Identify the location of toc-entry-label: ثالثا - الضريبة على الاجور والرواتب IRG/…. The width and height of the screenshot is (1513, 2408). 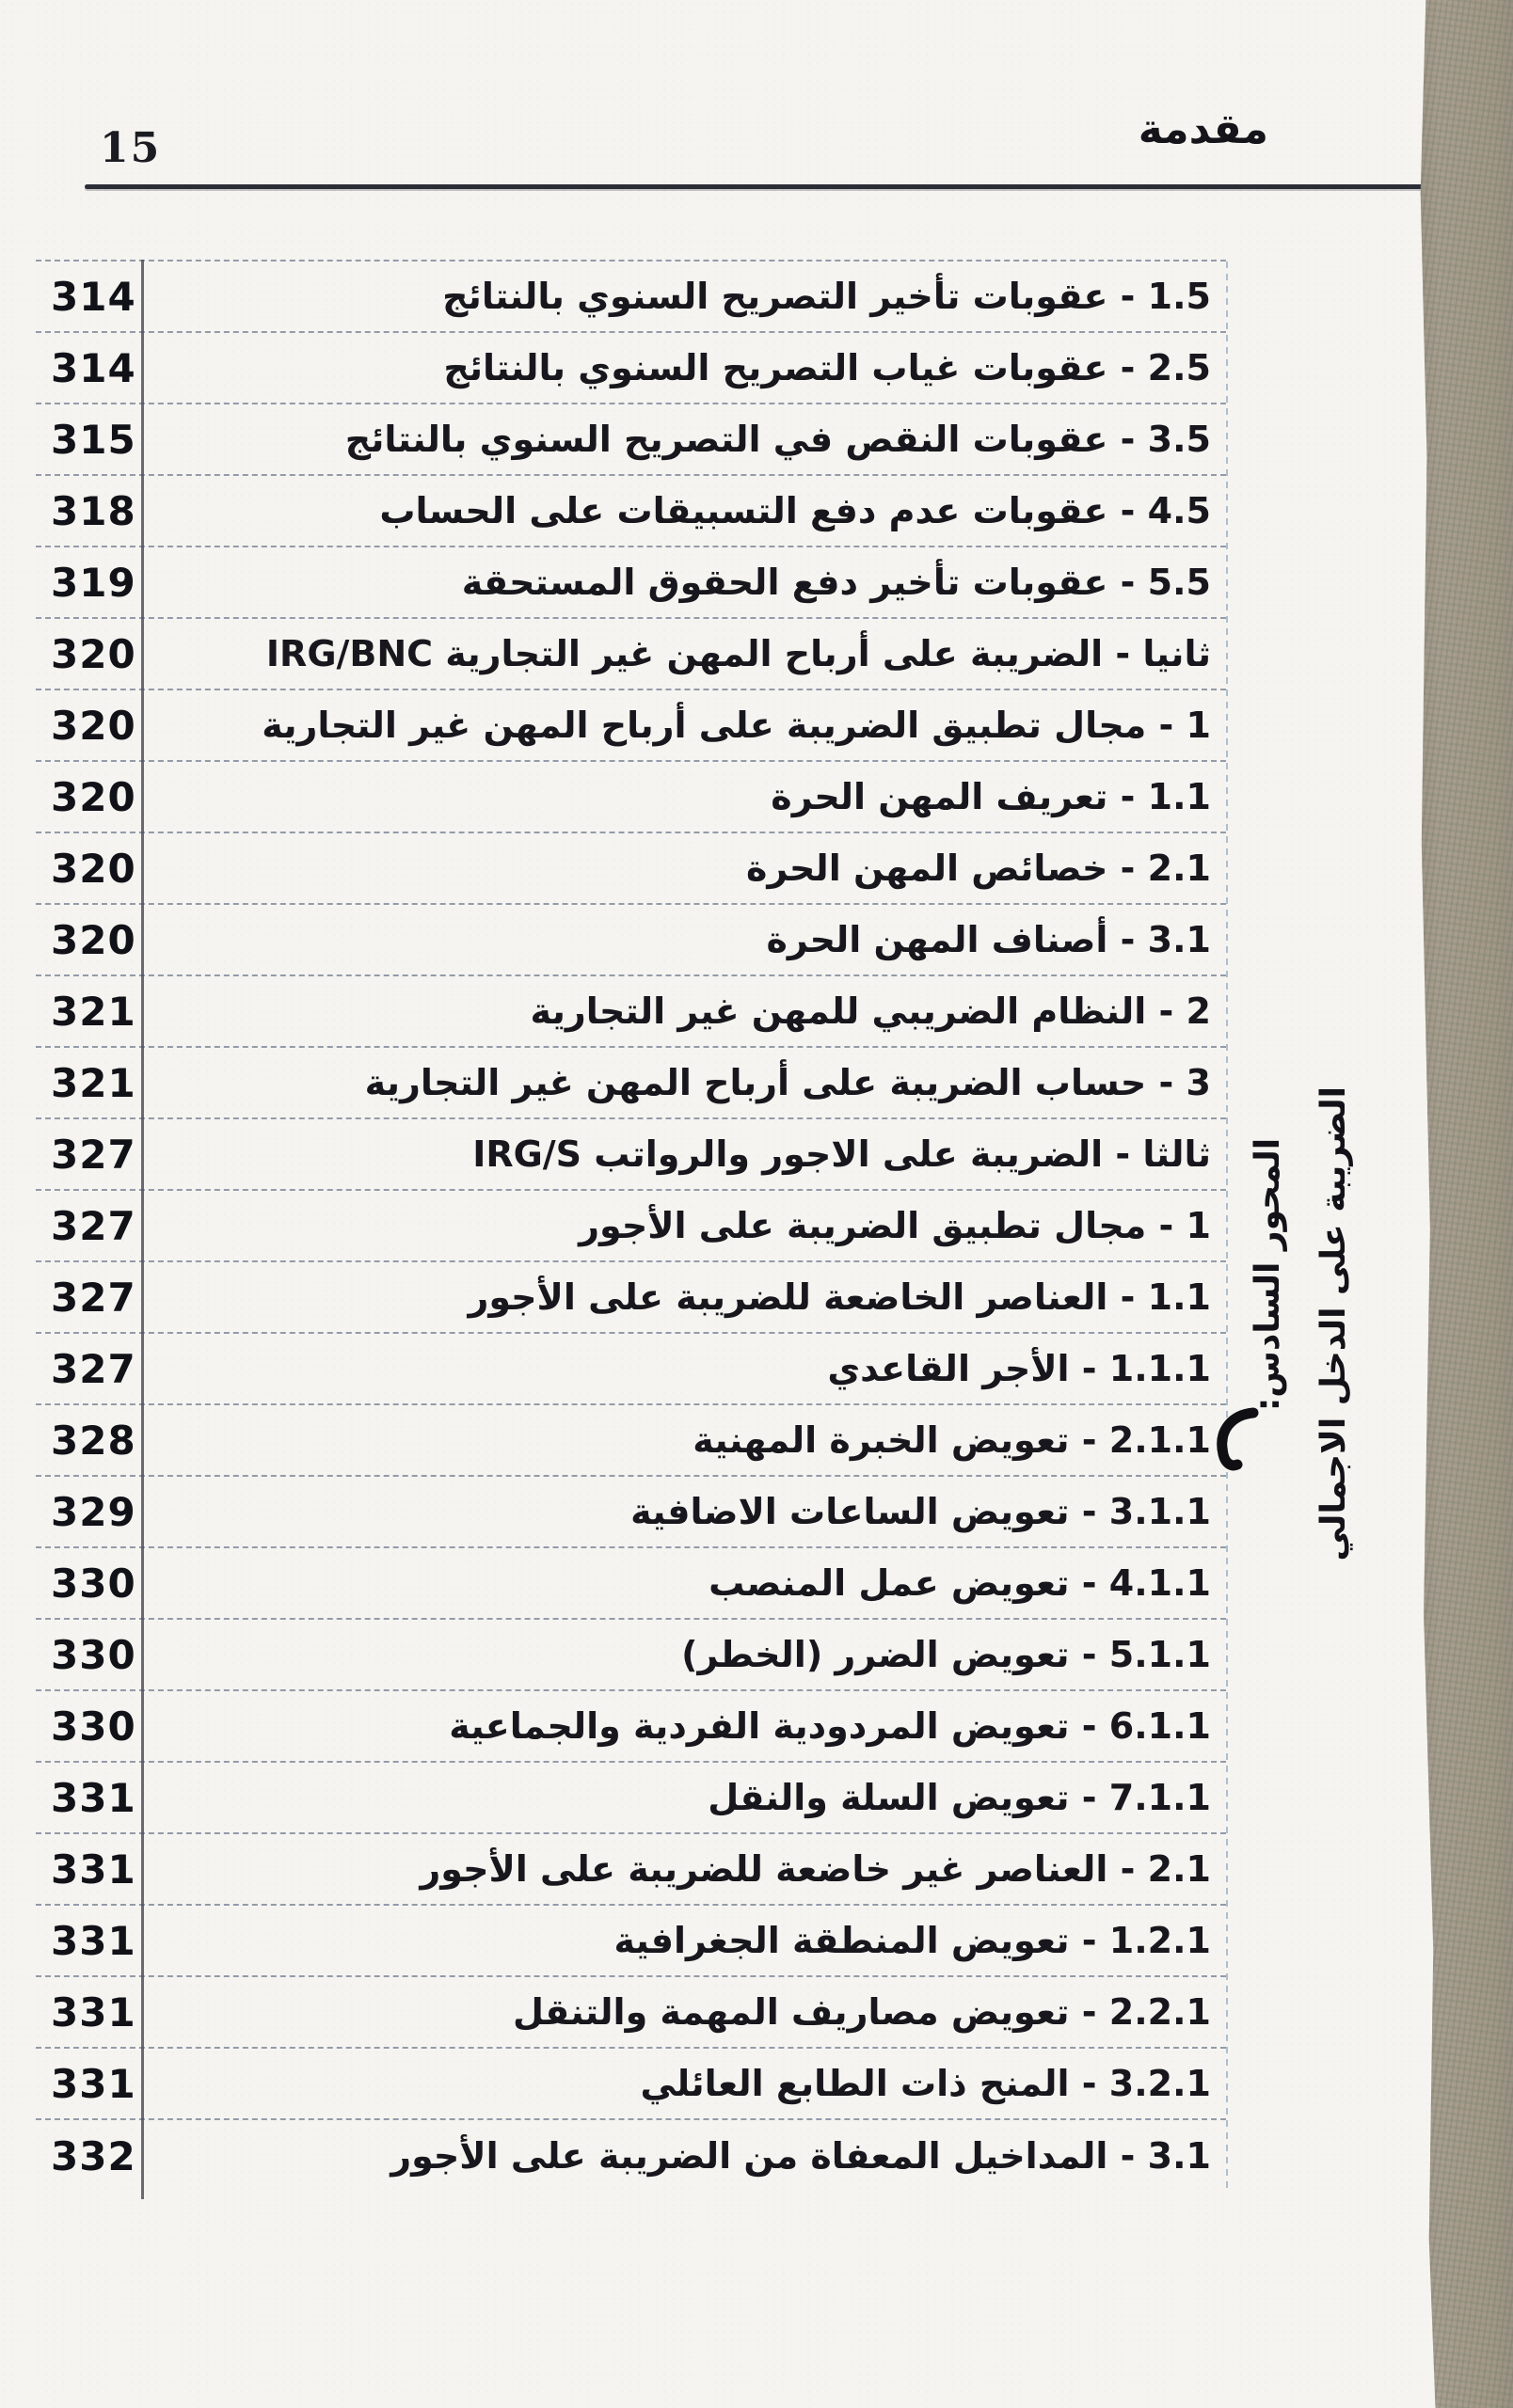
(841, 1154).